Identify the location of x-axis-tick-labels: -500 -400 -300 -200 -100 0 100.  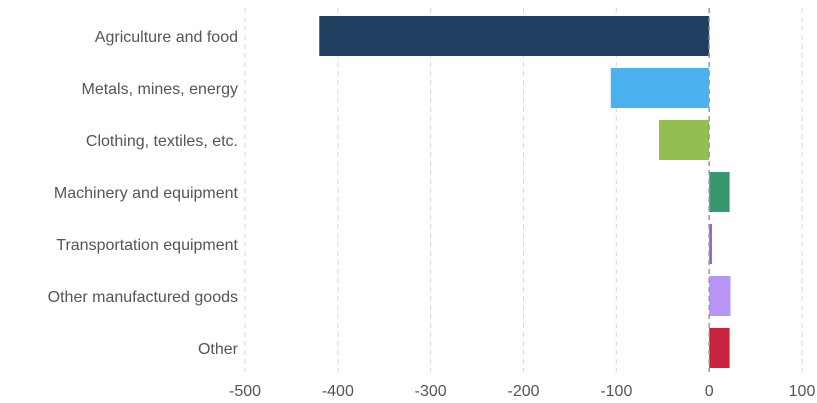
(522, 391).